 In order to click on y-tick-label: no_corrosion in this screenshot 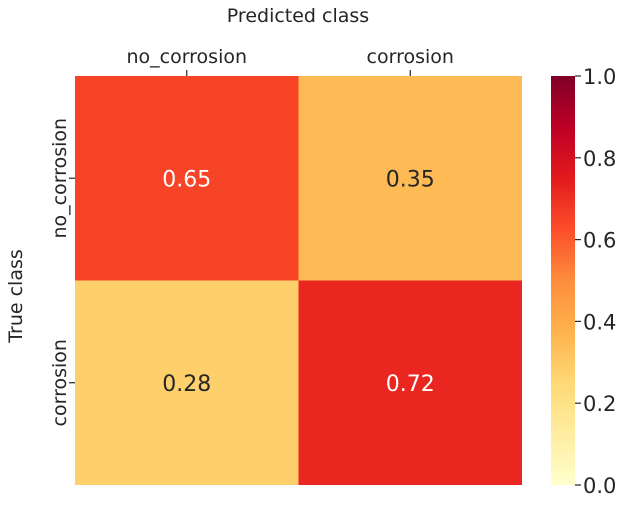, I will do `click(60, 178)`.